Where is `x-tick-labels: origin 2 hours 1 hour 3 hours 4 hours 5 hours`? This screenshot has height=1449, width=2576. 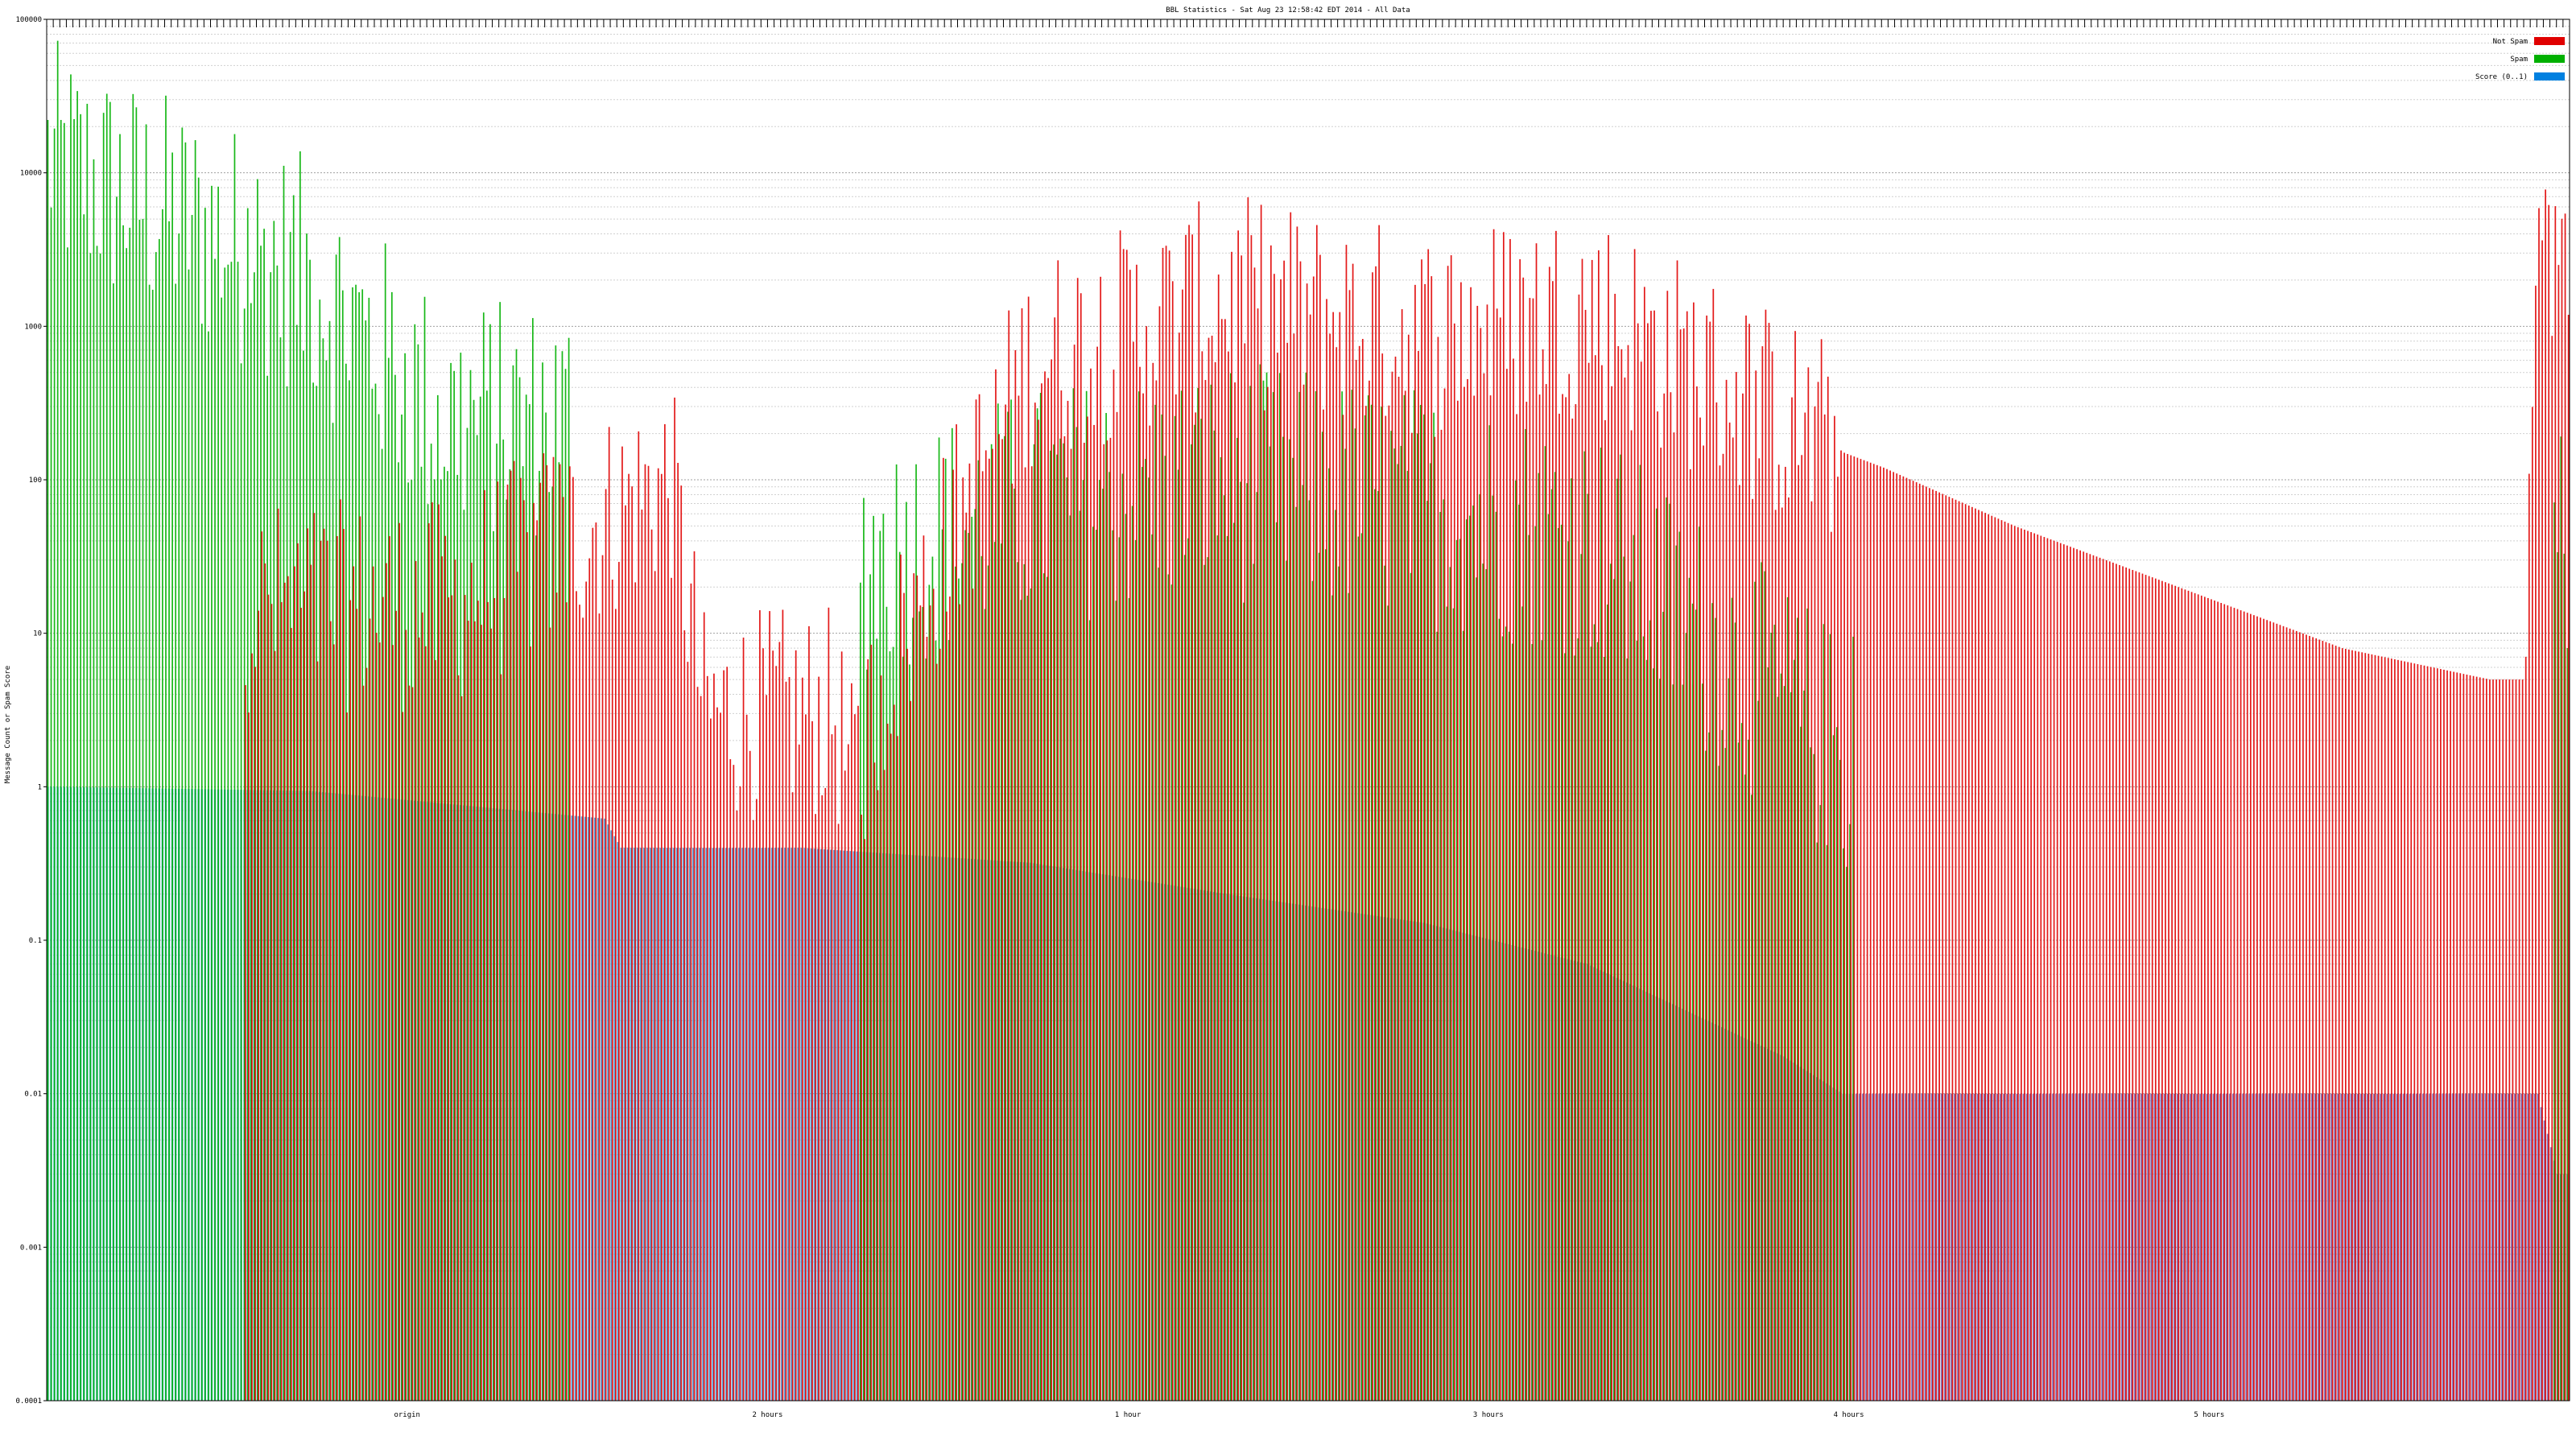 x-tick-labels: origin 2 hours 1 hour 3 hours 4 hours 5 hours is located at coordinates (1309, 1415).